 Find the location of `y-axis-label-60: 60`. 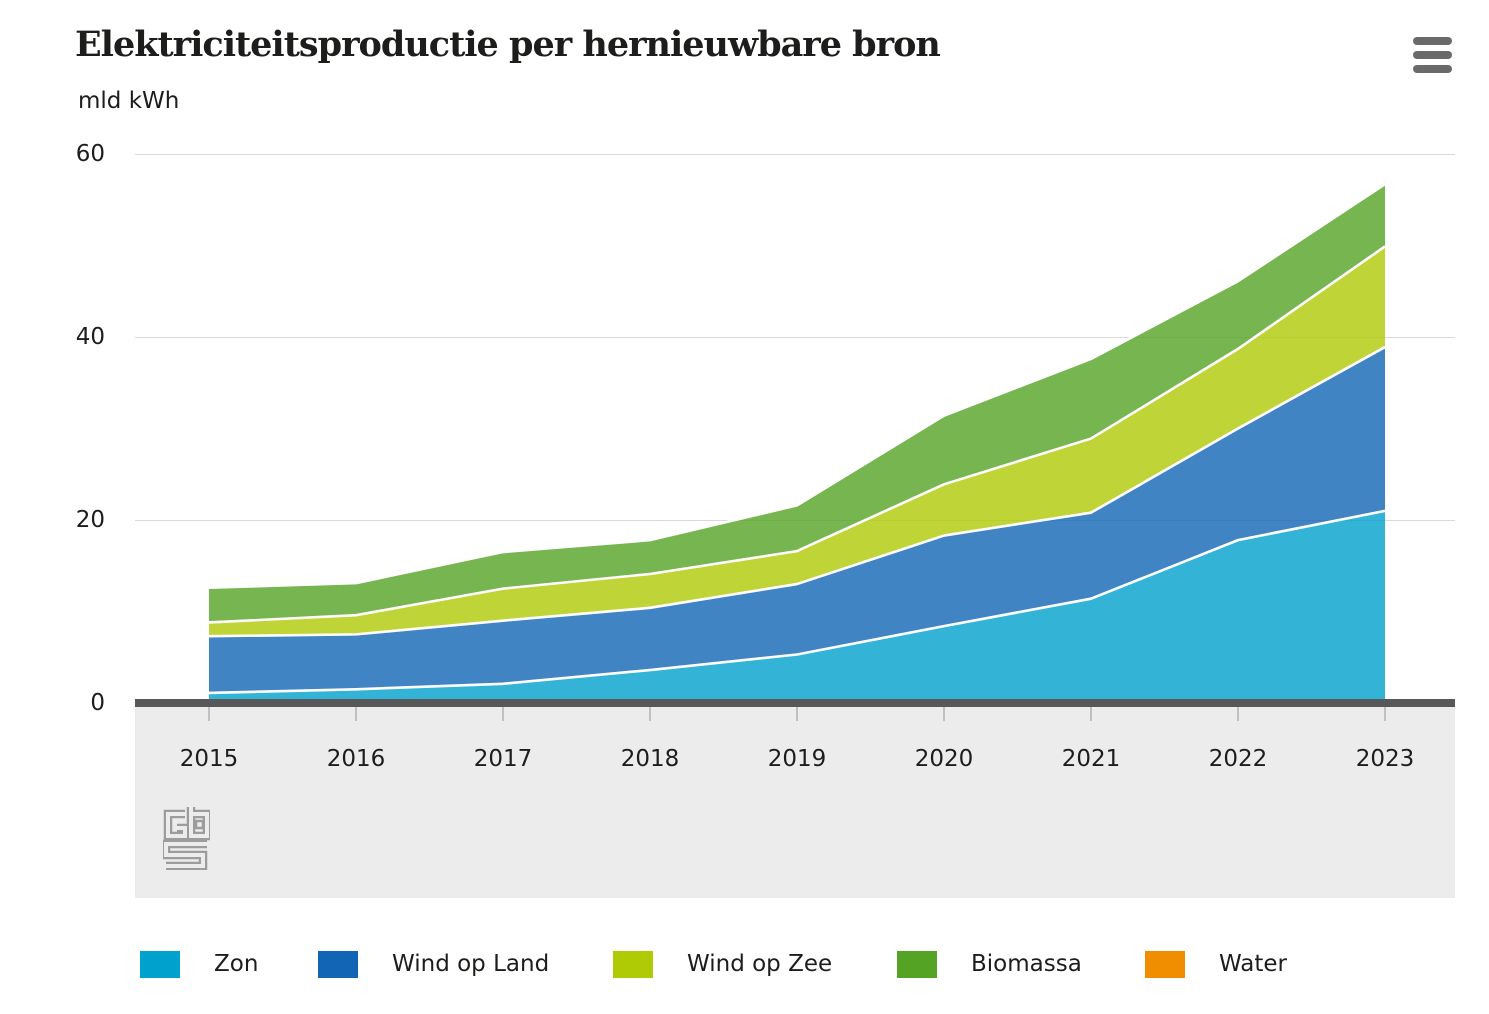

y-axis-label-60: 60 is located at coordinates (90, 154).